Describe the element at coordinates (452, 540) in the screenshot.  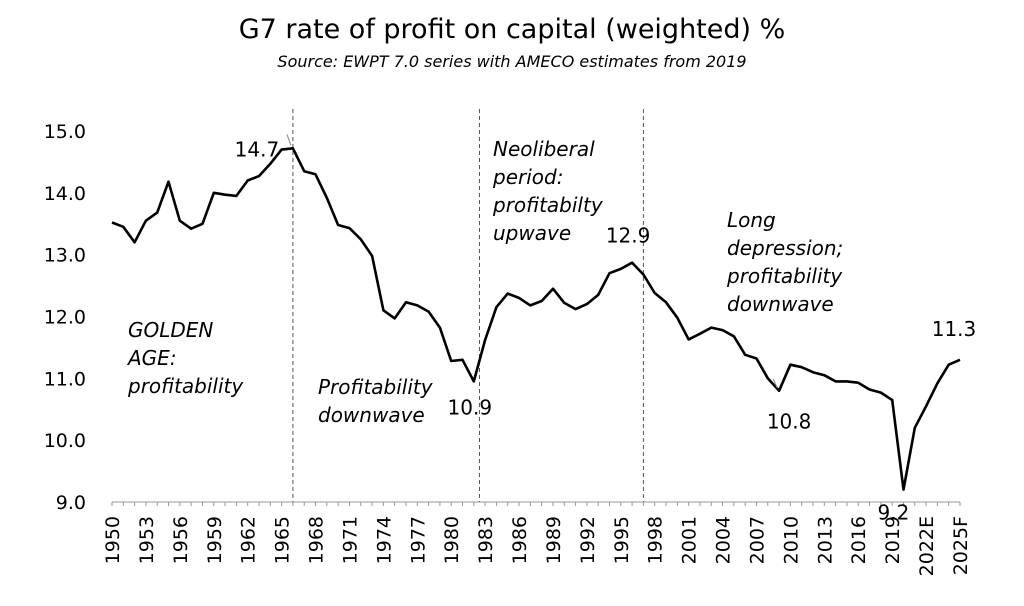
I see `x-tick-label: 1980` at that location.